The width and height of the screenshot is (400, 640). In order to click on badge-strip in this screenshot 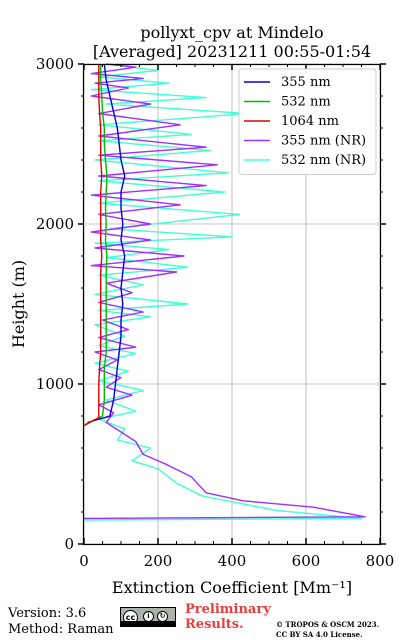, I will do `click(148, 623)`.